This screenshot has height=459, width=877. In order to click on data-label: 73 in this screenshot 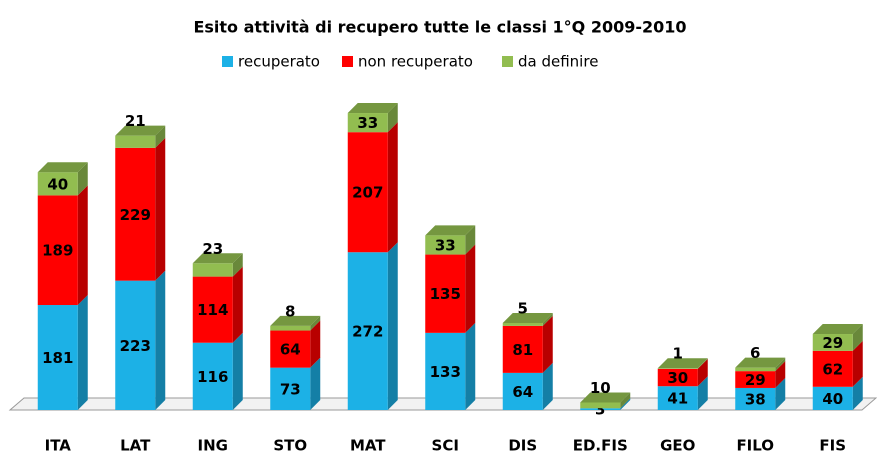, I will do `click(290, 389)`.